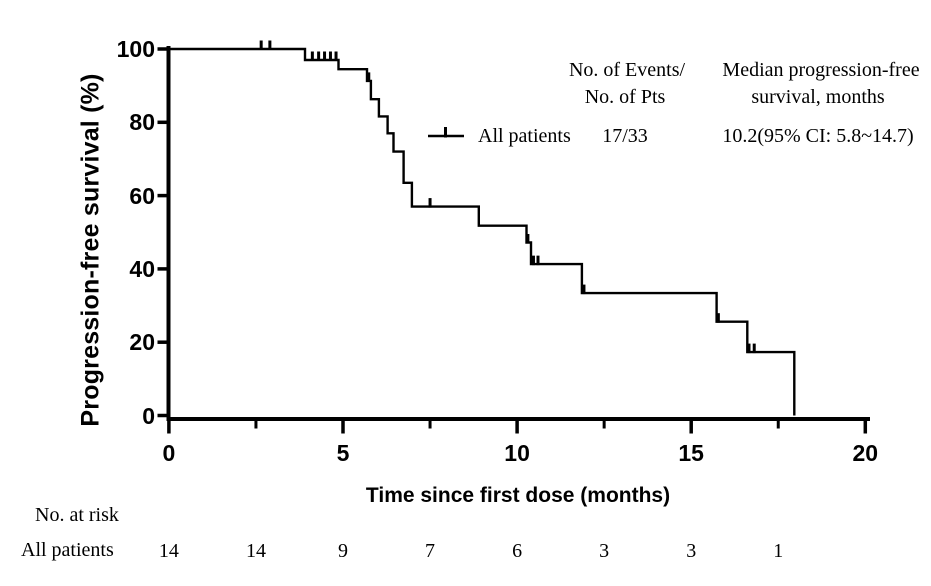  I want to click on x-tick-label: 15, so click(691, 453).